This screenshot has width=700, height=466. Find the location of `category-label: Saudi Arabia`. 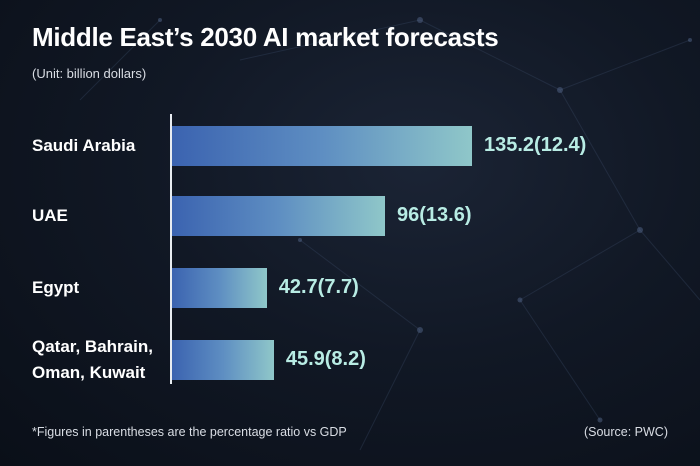

category-label: Saudi Arabia is located at coordinates (99, 146).